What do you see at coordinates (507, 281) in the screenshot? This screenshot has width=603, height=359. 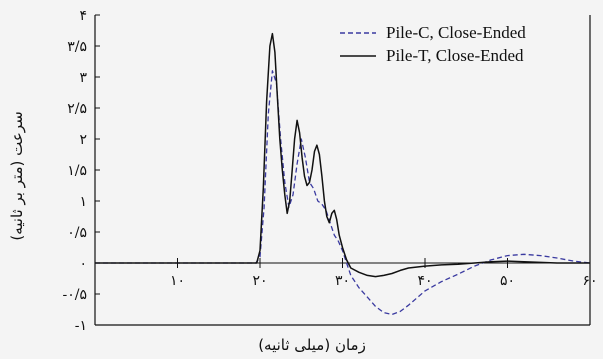 I see `x-tick-label: ۵۰` at bounding box center [507, 281].